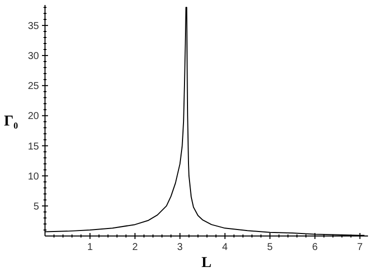  What do you see at coordinates (34, 26) in the screenshot?
I see `y-tick-label: 35` at bounding box center [34, 26].